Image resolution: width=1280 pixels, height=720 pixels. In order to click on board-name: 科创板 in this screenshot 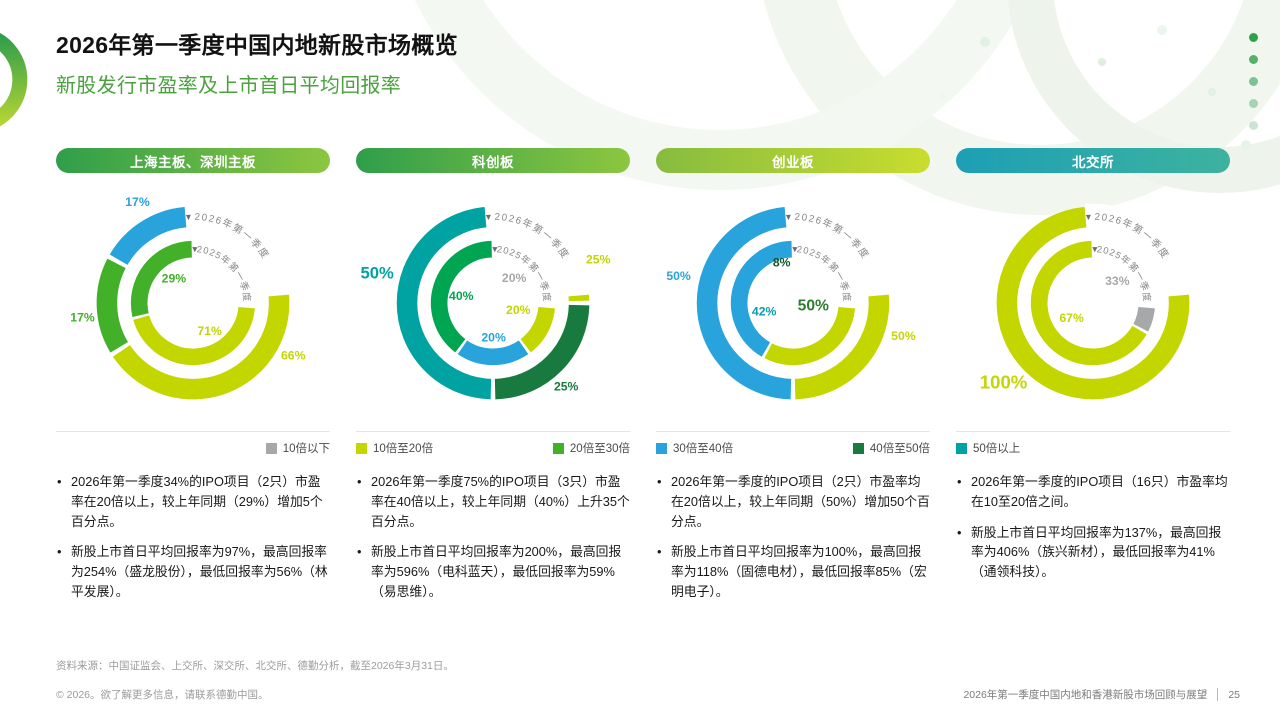, I will do `click(493, 162)`.